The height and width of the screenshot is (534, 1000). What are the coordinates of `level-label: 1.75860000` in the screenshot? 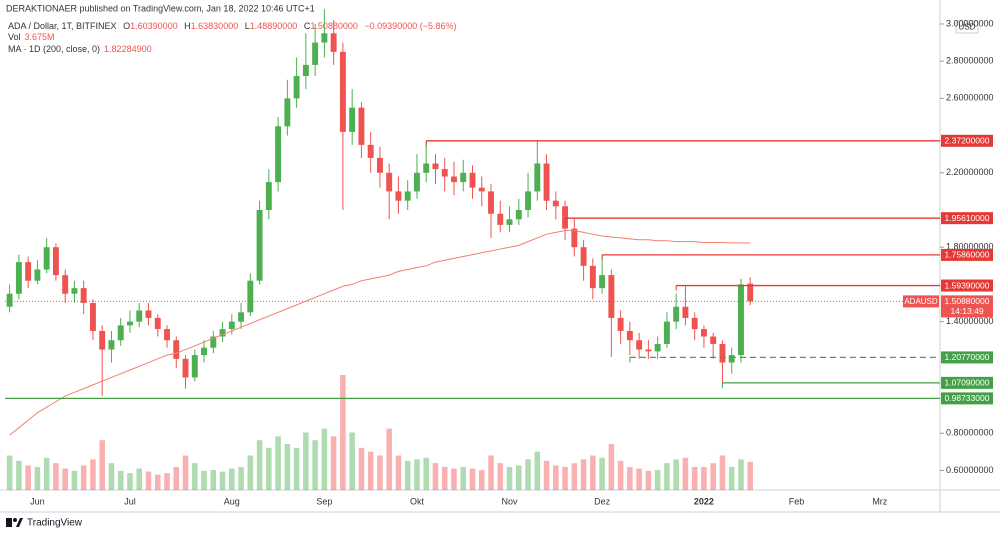 It's located at (967, 255).